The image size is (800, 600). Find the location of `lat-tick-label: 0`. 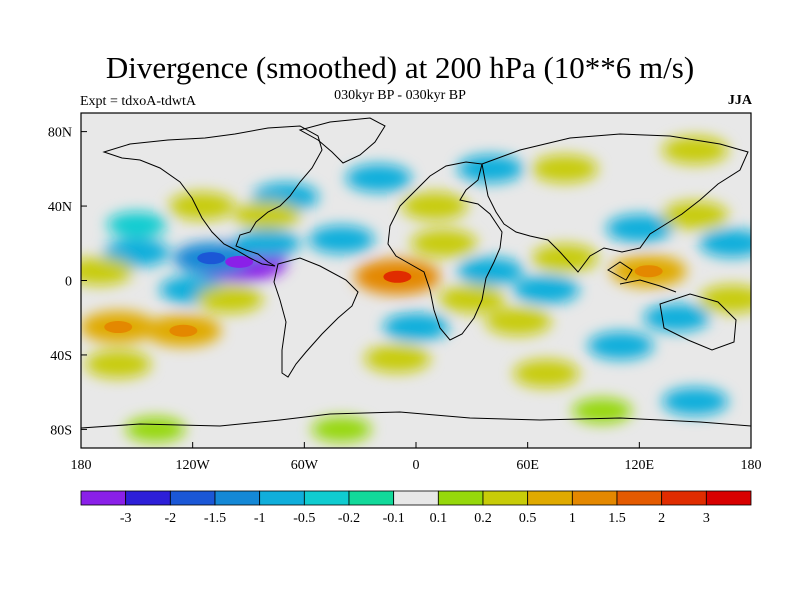

lat-tick-label: 0 is located at coordinates (68, 282).